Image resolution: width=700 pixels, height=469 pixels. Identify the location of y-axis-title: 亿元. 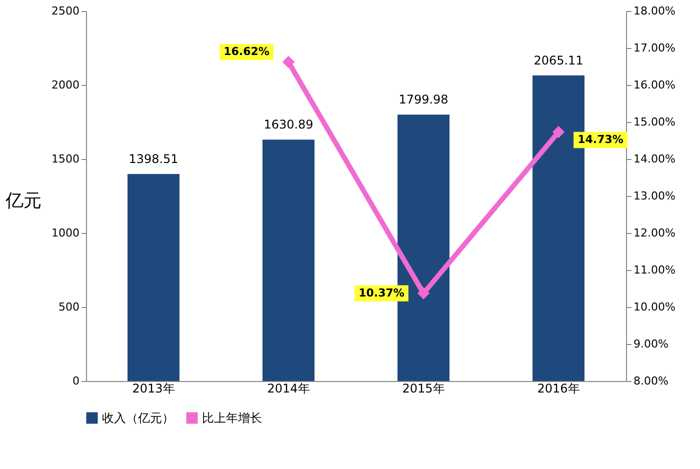
(23, 201).